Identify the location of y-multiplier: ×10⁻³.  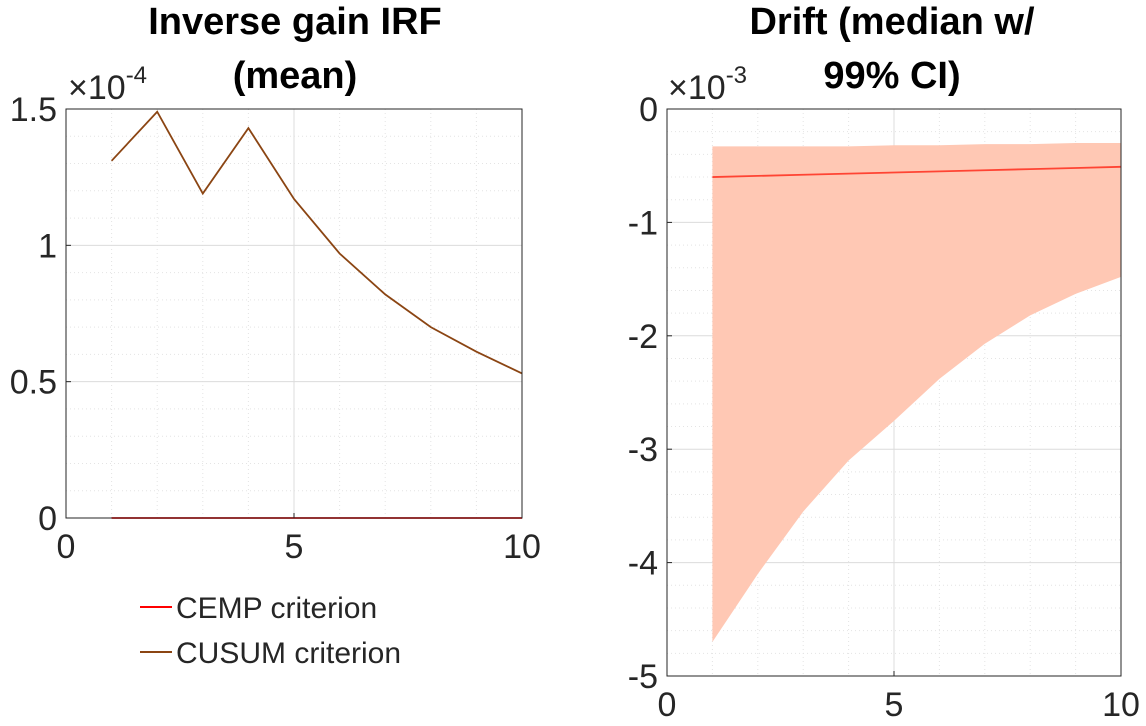
(707, 84).